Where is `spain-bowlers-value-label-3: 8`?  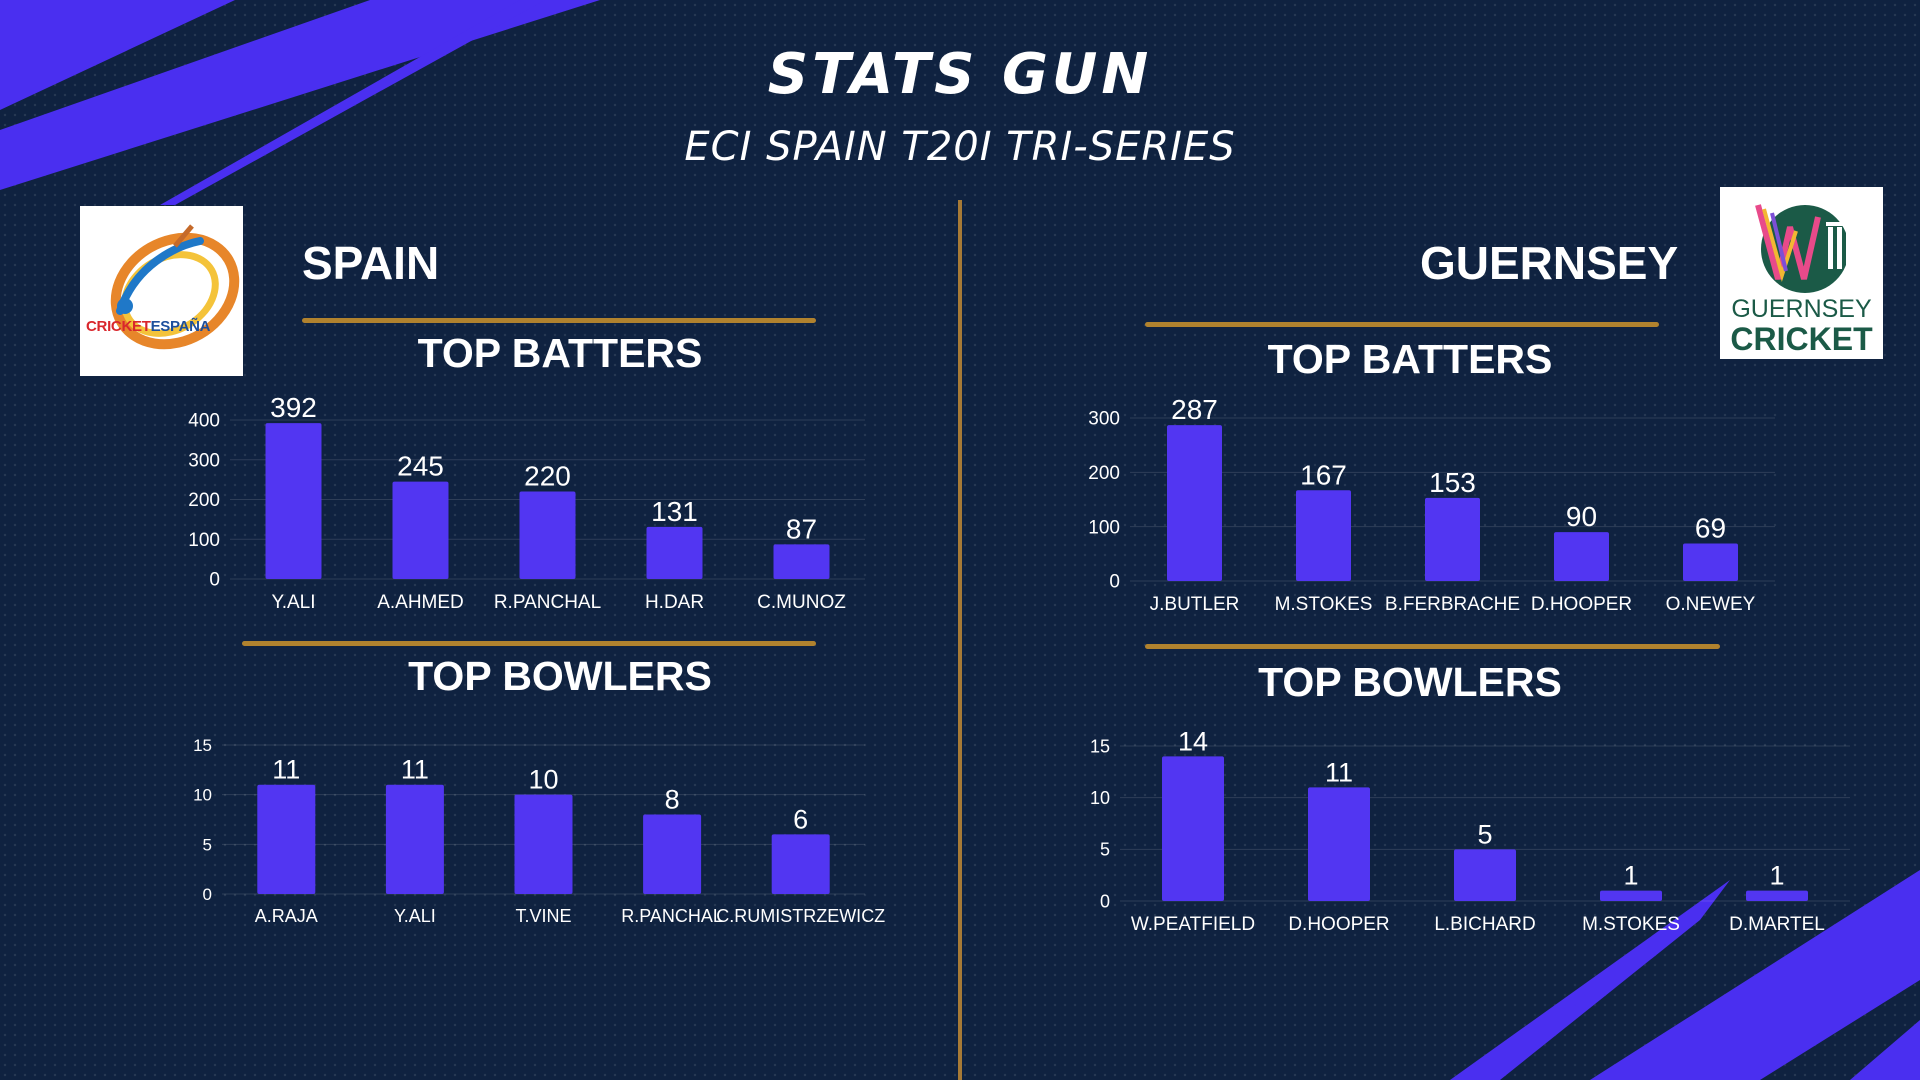 spain-bowlers-value-label-3: 8 is located at coordinates (672, 800).